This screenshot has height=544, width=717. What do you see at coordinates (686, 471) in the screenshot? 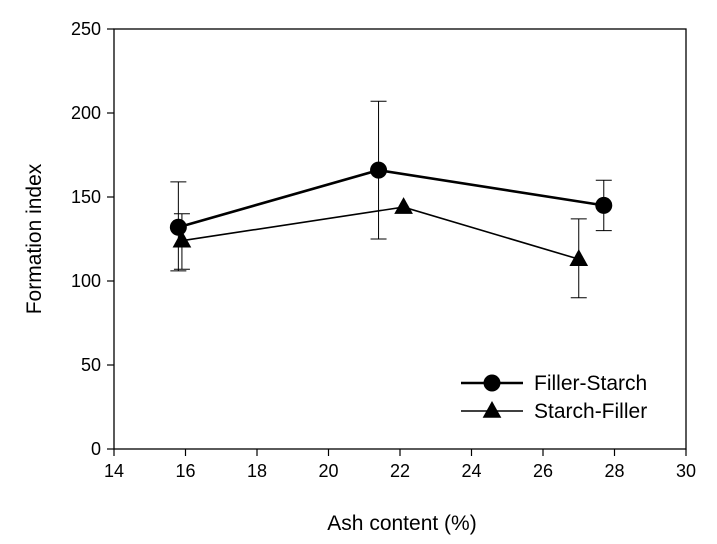
I see `x-tick-label: 30` at bounding box center [686, 471].